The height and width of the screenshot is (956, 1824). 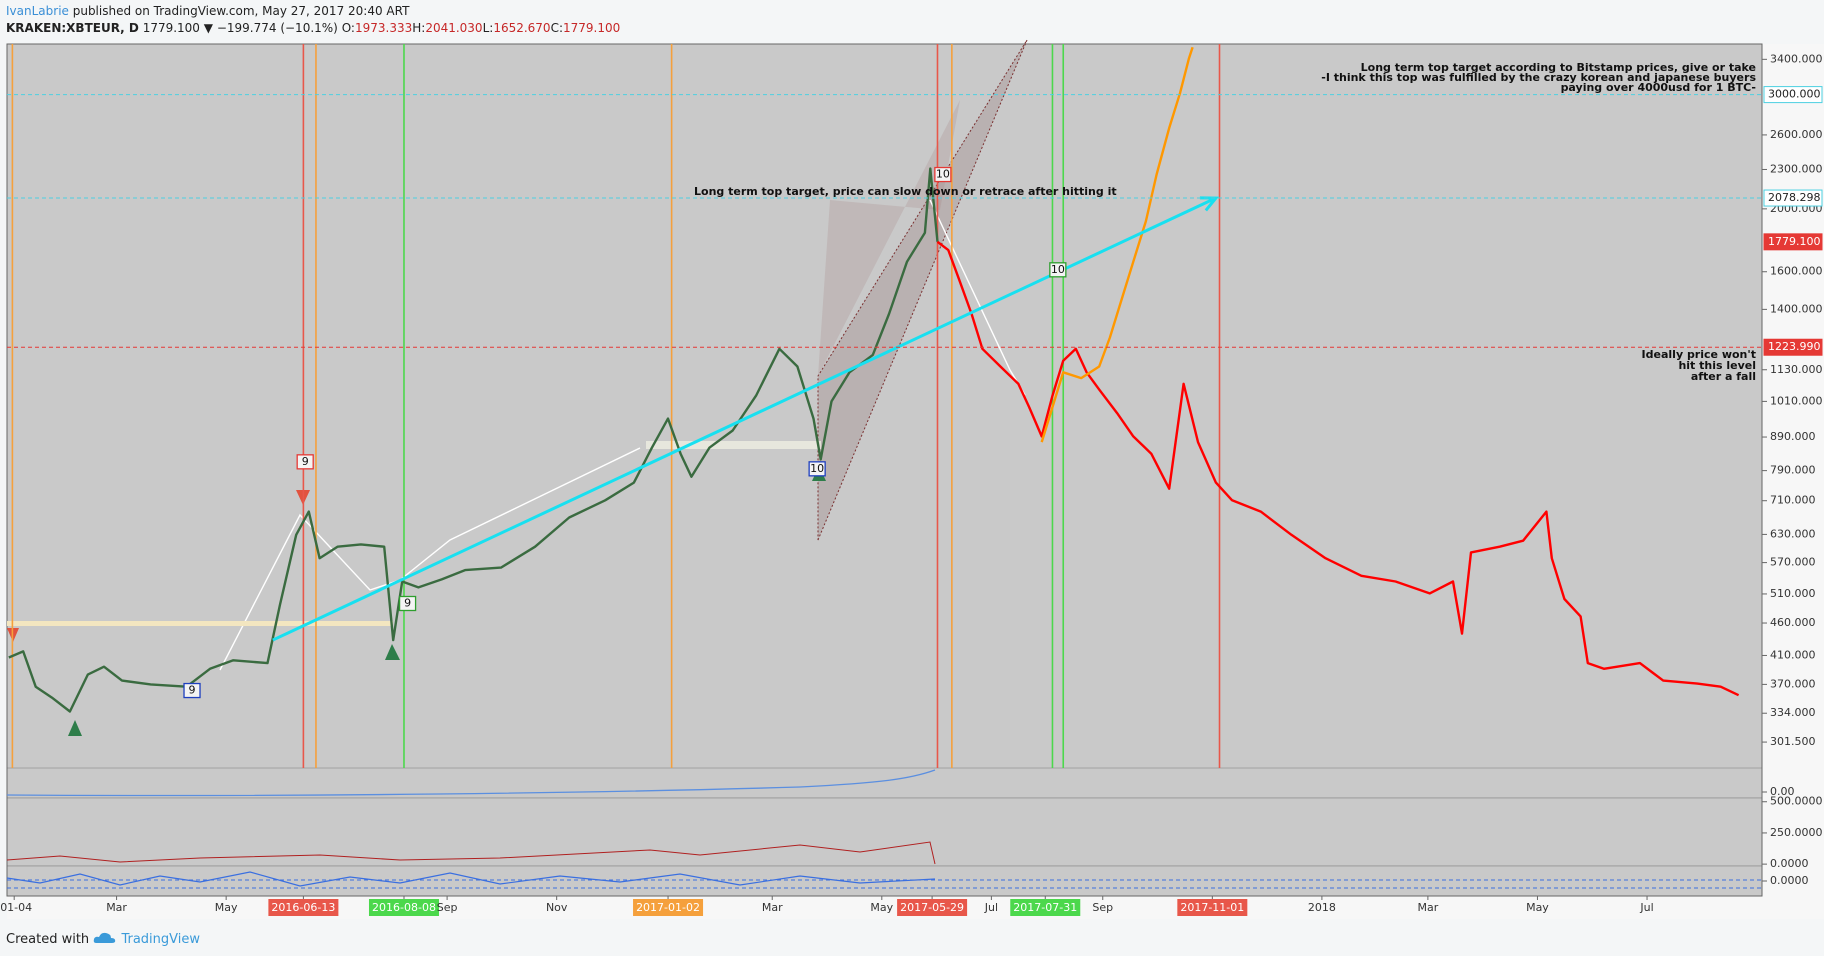 What do you see at coordinates (471, 783) in the screenshot?
I see `indicator-line` at bounding box center [471, 783].